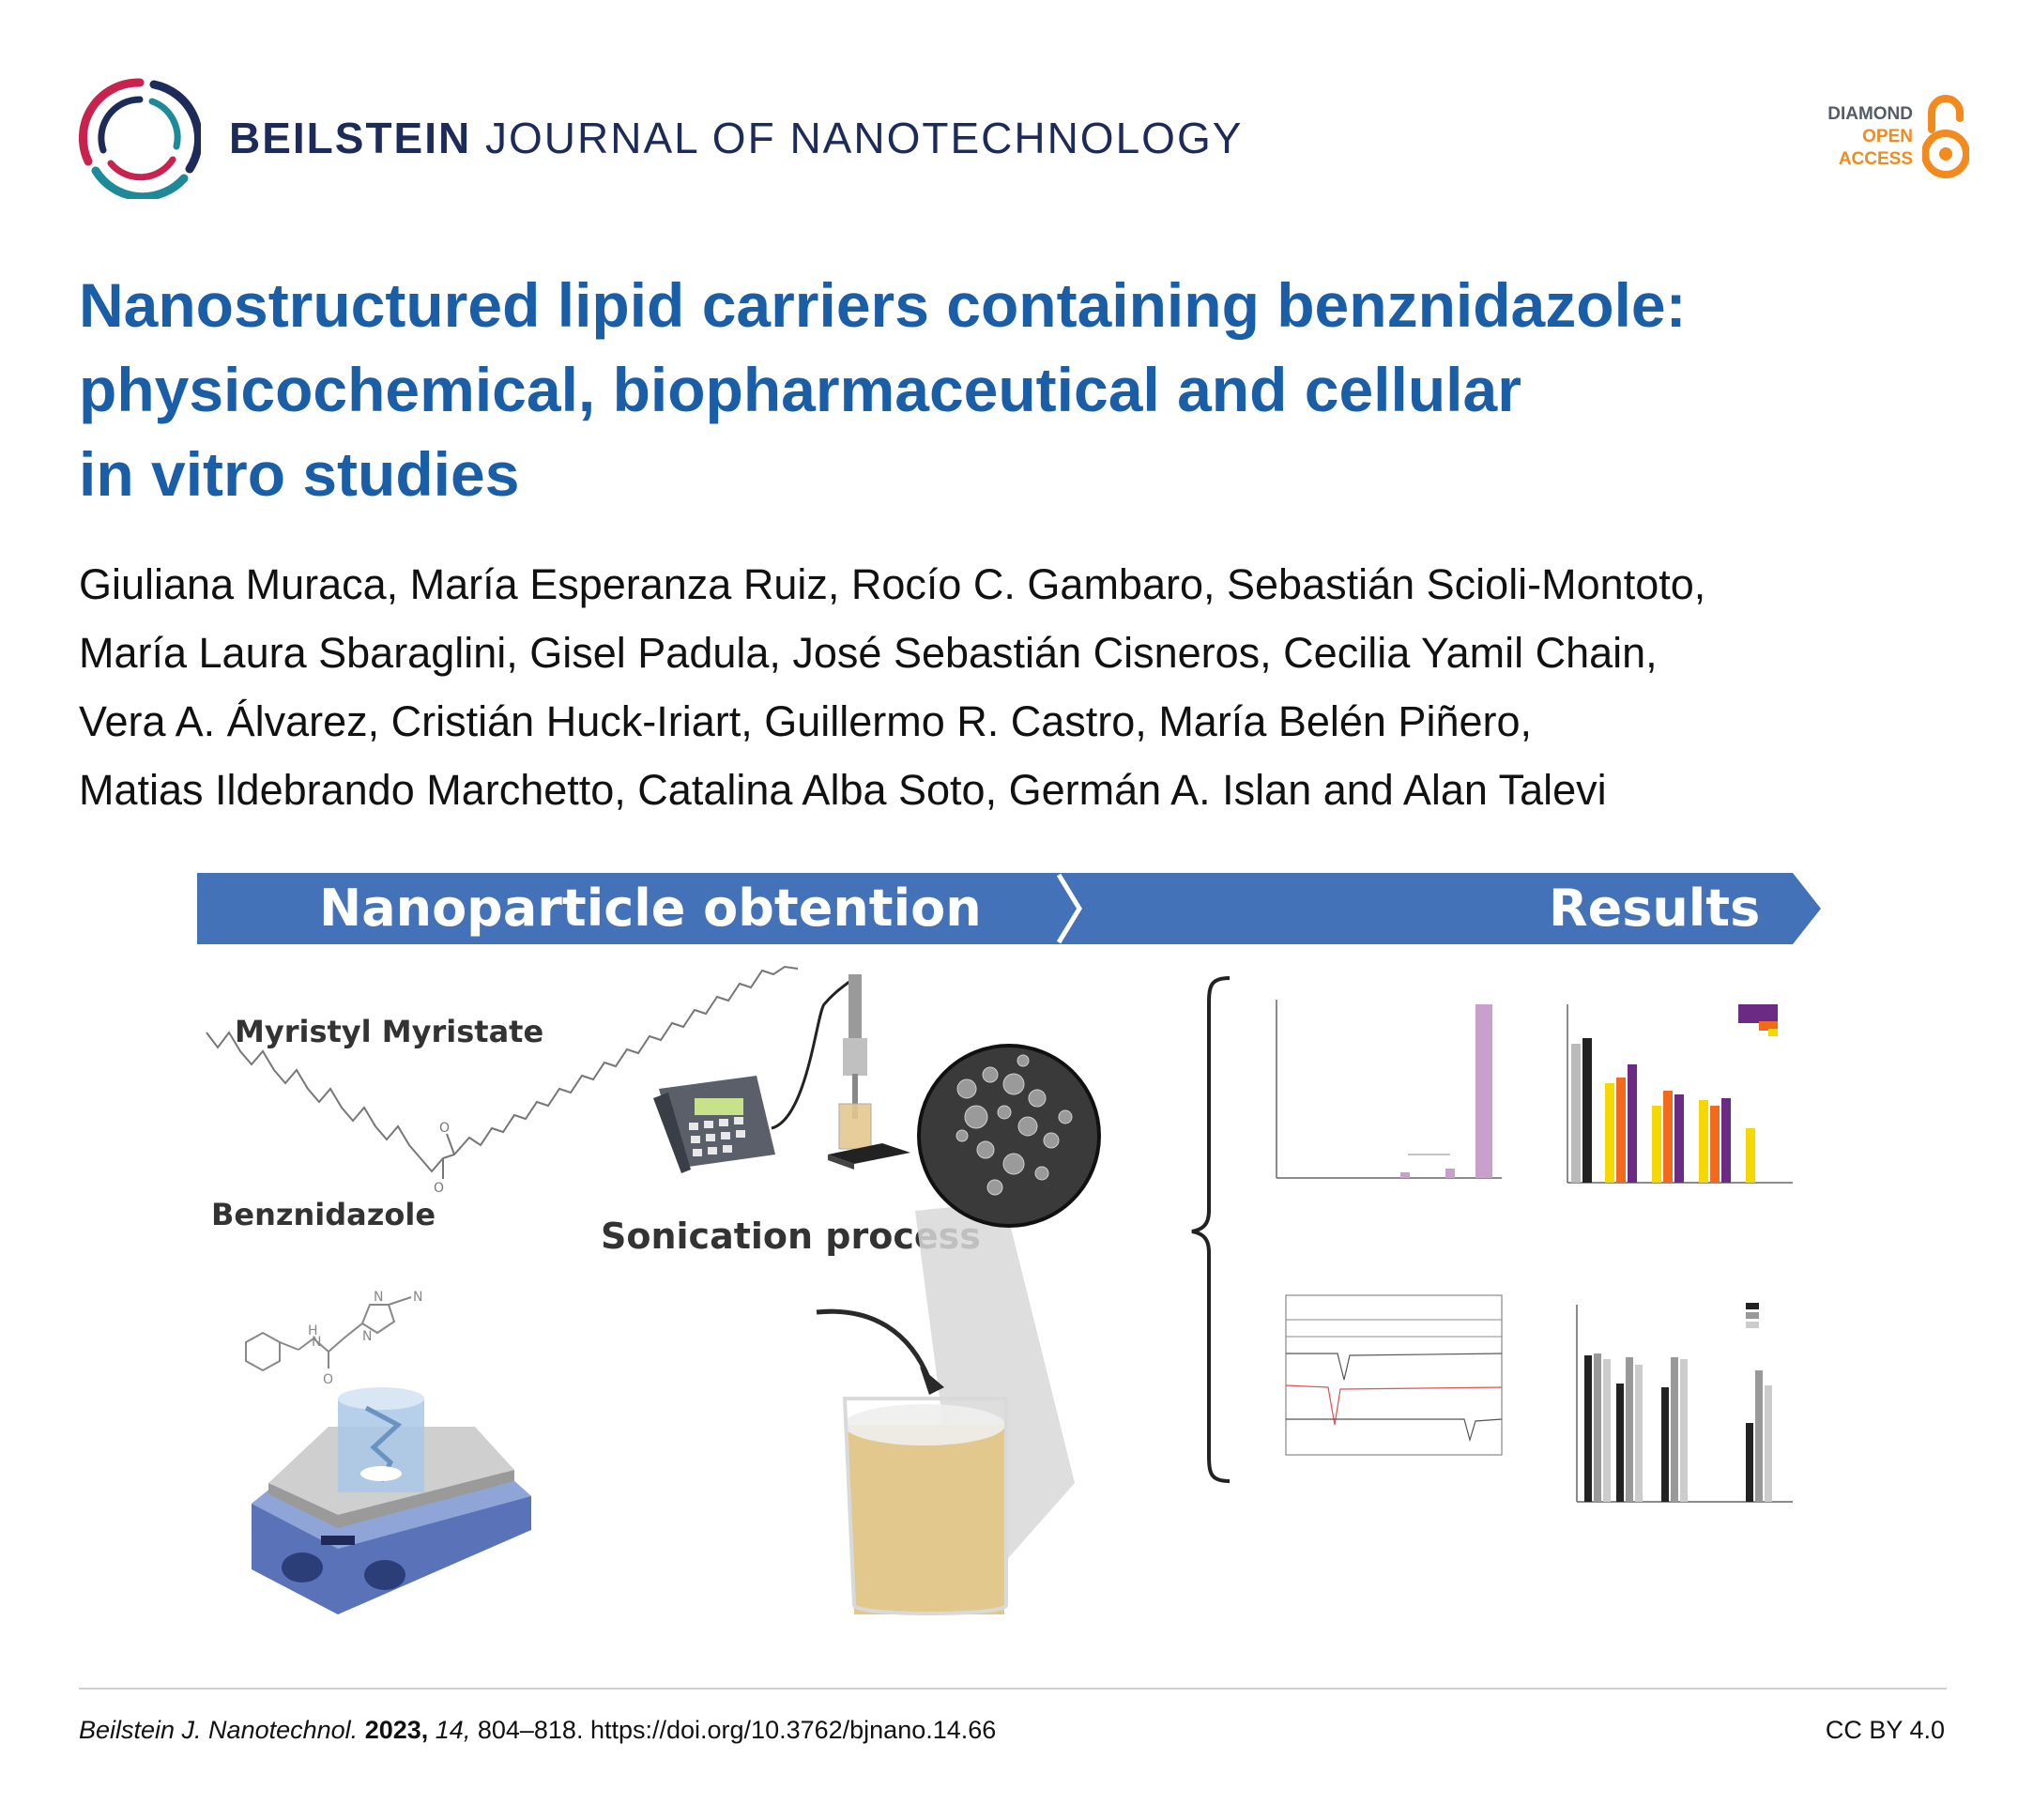 Image resolution: width=2018 pixels, height=1820 pixels. Describe the element at coordinates (140, 139) in the screenshot. I see `beilstein-logo-icon` at that location.